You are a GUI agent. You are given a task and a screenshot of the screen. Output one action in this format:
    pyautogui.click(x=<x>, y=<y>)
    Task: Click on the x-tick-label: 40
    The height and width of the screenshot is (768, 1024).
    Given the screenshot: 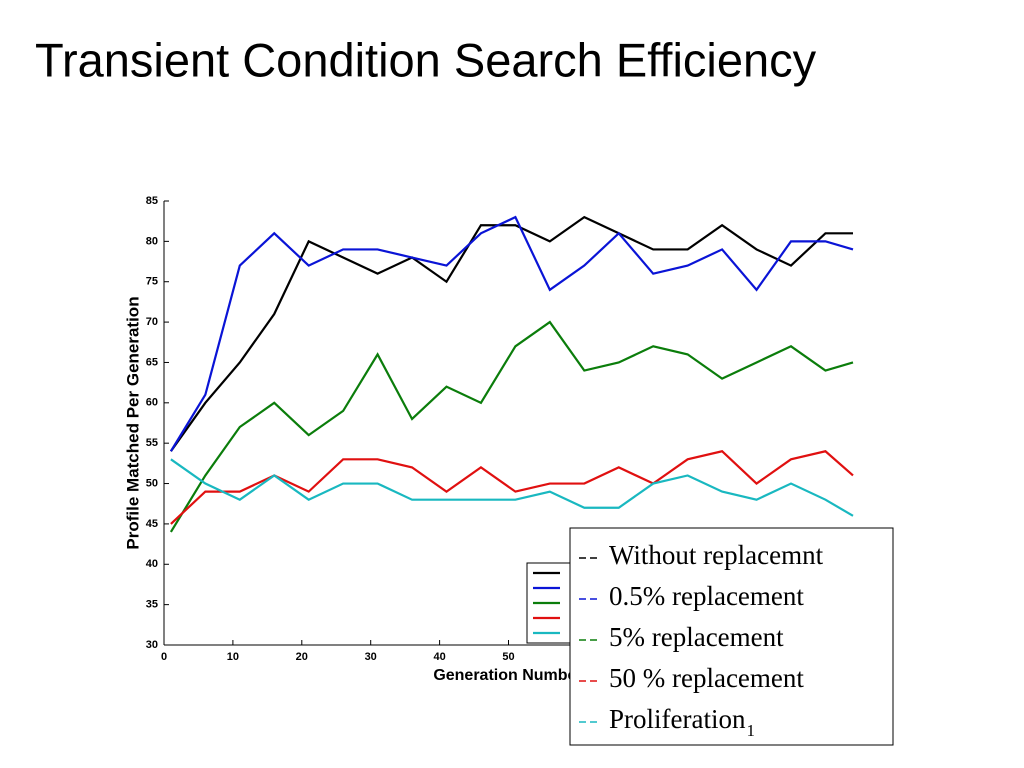 What is the action you would take?
    pyautogui.click(x=439, y=657)
    